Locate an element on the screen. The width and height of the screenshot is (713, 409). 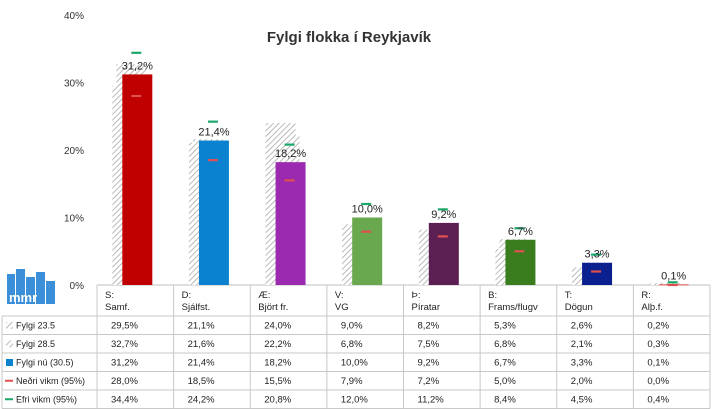
category-name: Samf. is located at coordinates (117, 307).